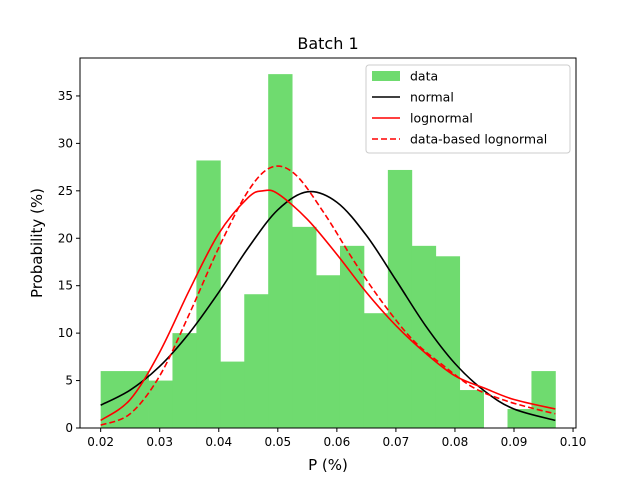 The image size is (640, 480). What do you see at coordinates (69, 381) in the screenshot?
I see `y-tick-label: 5` at bounding box center [69, 381].